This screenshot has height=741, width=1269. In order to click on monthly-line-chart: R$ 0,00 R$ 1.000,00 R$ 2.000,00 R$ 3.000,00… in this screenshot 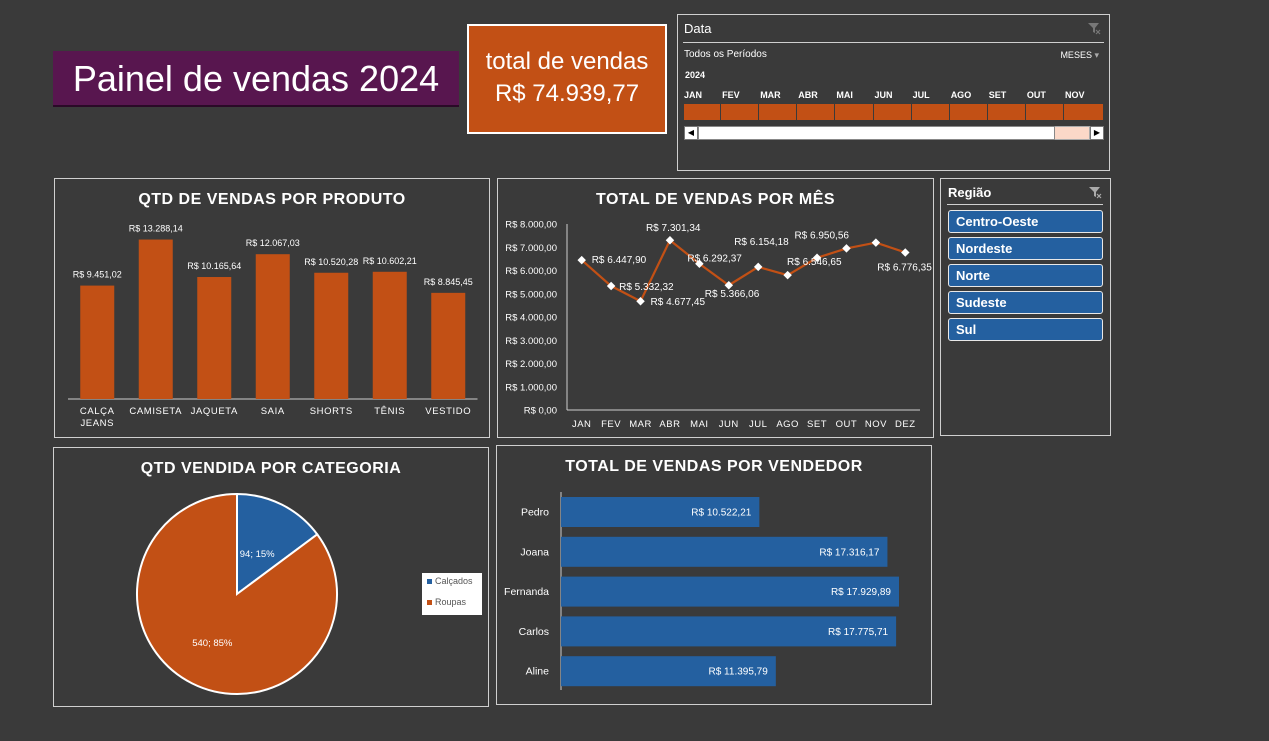, I will do `click(718, 325)`.